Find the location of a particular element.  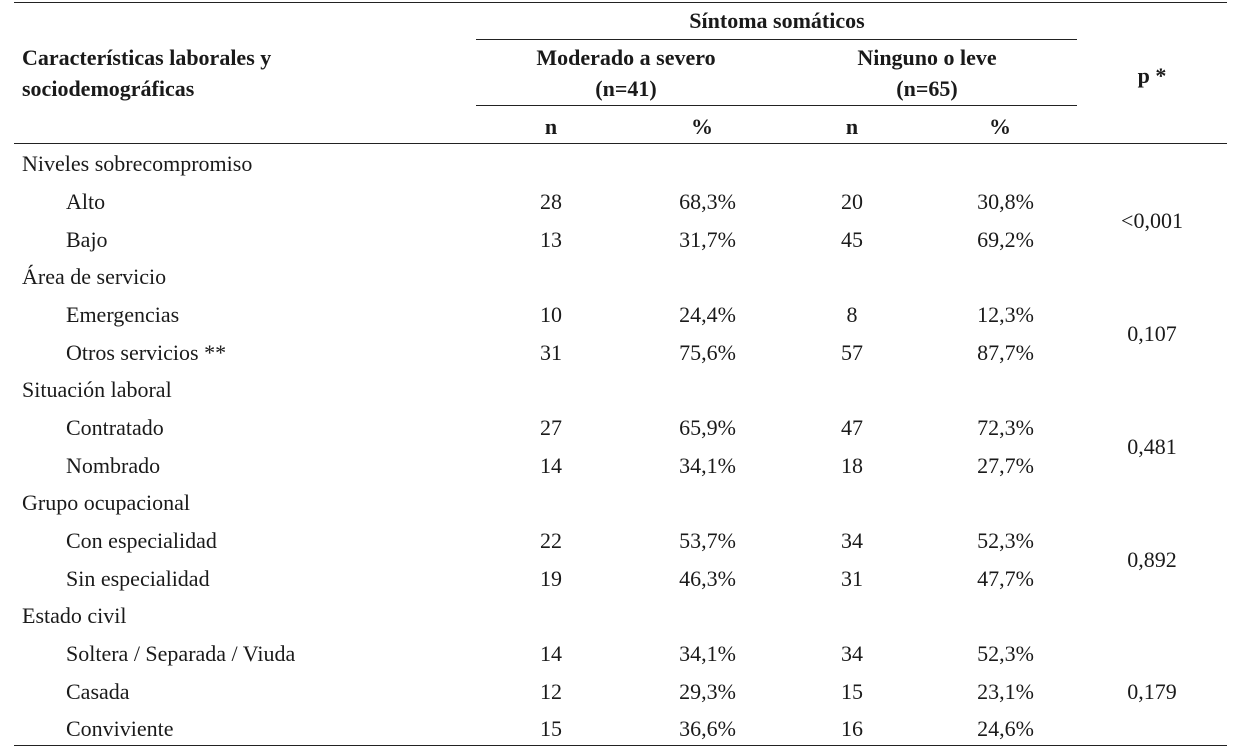

n-header-b: n is located at coordinates (852, 126).